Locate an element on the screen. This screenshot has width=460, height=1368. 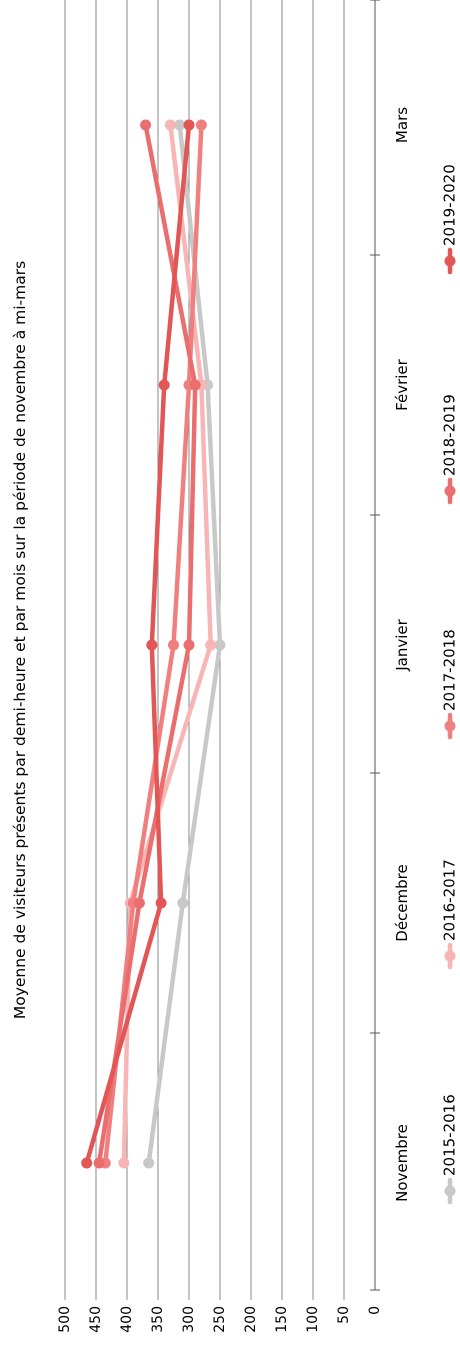
legend-label: 2017-2018 is located at coordinates (450, 670).